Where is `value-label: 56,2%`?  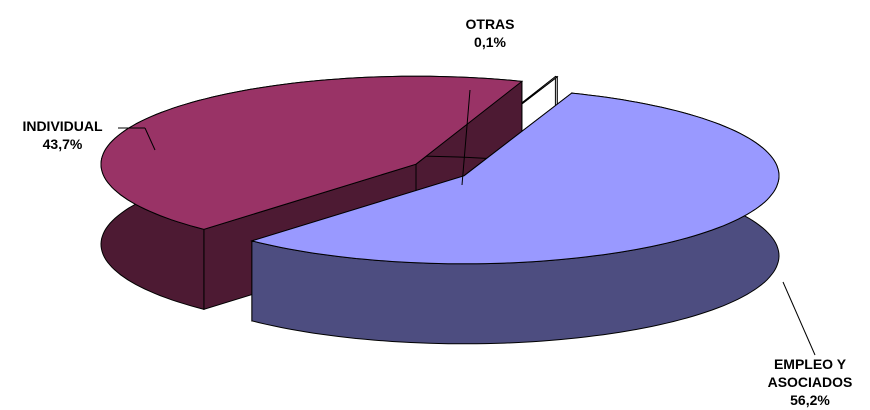
value-label: 56,2% is located at coordinates (810, 400).